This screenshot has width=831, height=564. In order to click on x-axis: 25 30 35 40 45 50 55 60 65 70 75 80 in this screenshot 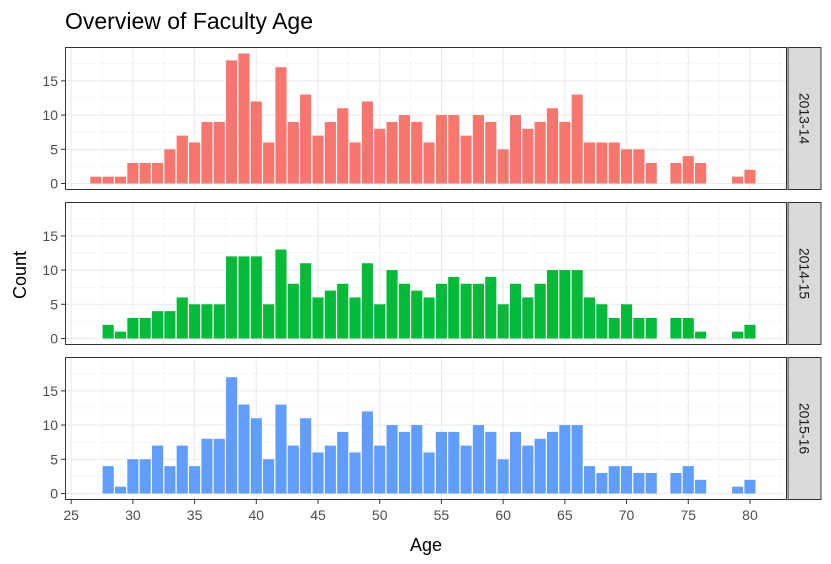, I will do `click(410, 511)`.